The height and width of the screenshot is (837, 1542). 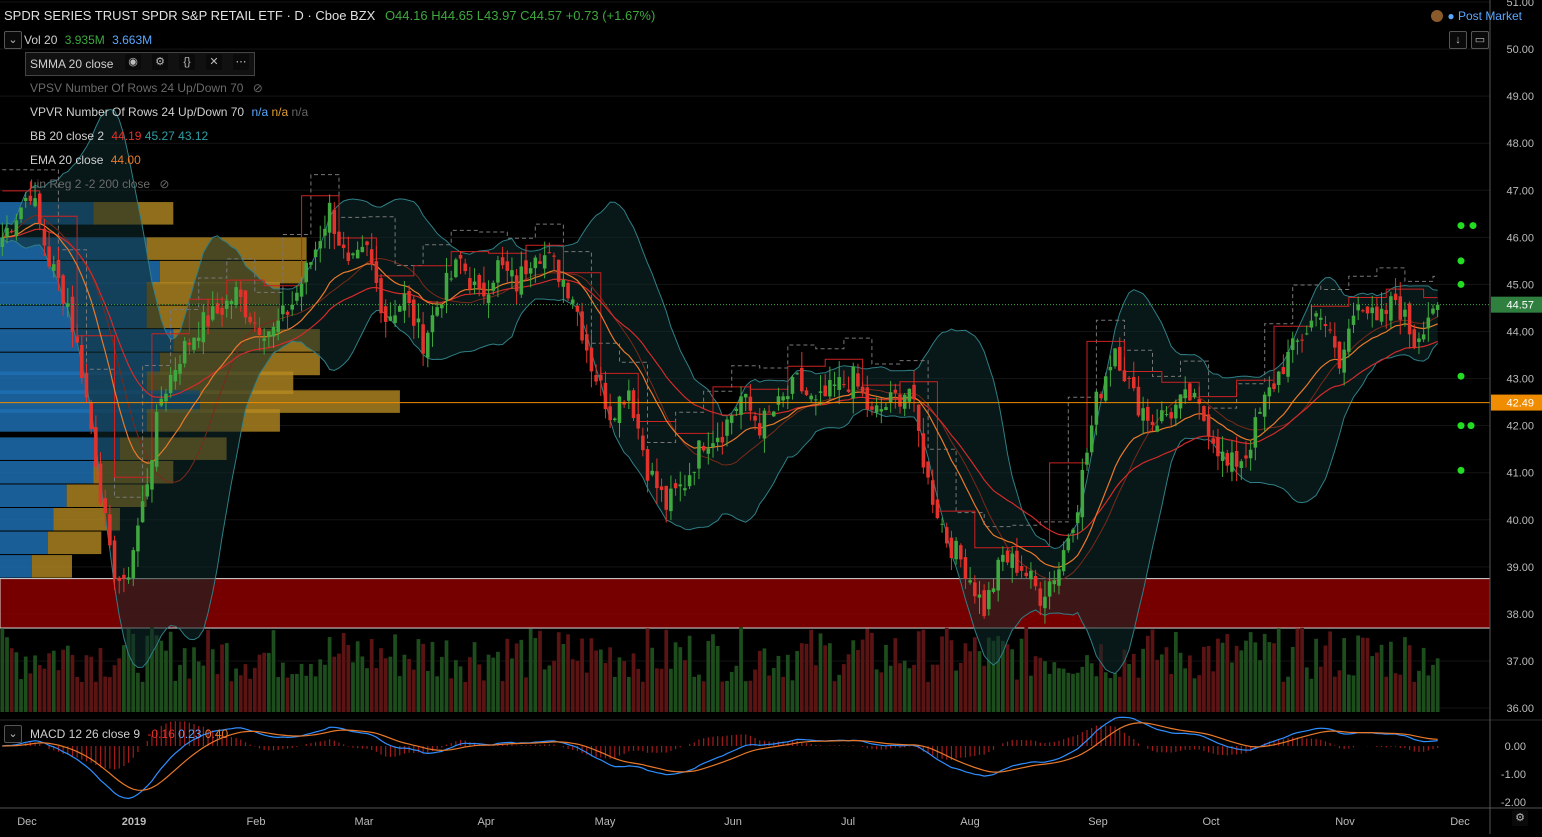 What do you see at coordinates (1210, 822) in the screenshot?
I see `time-tick-label: Oct` at bounding box center [1210, 822].